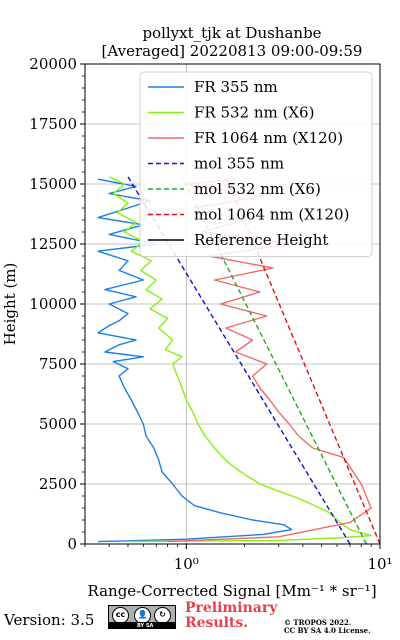 The image size is (400, 640). Describe the element at coordinates (254, 113) in the screenshot. I see `legend-label: FR 532 nm (X6)` at that location.